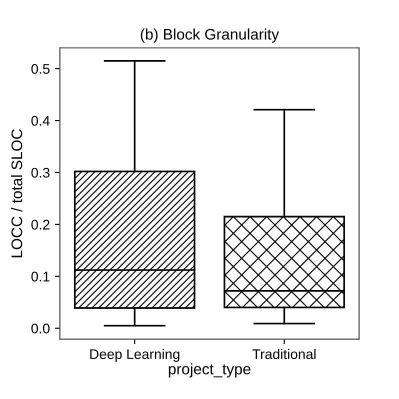 This screenshot has width=399, height=399. What do you see at coordinates (284, 354) in the screenshot?
I see `x-tick-label: Traditional` at bounding box center [284, 354].